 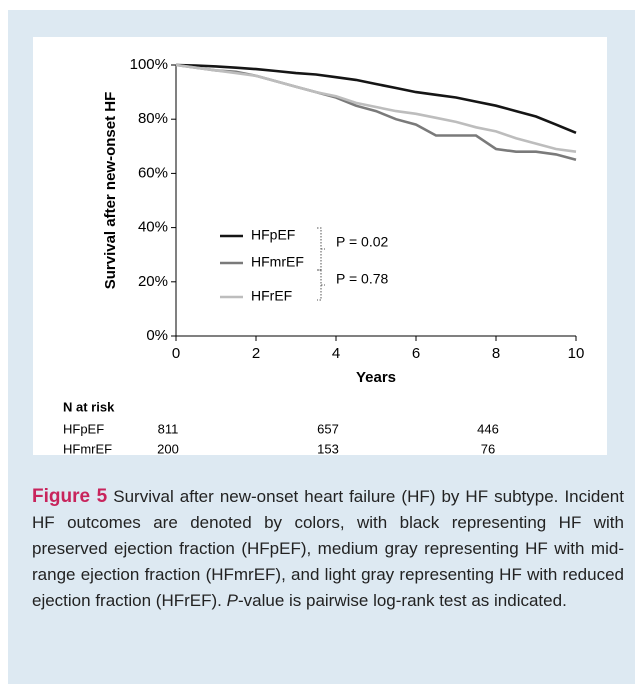 I want to click on risk-count: 446, so click(x=488, y=428).